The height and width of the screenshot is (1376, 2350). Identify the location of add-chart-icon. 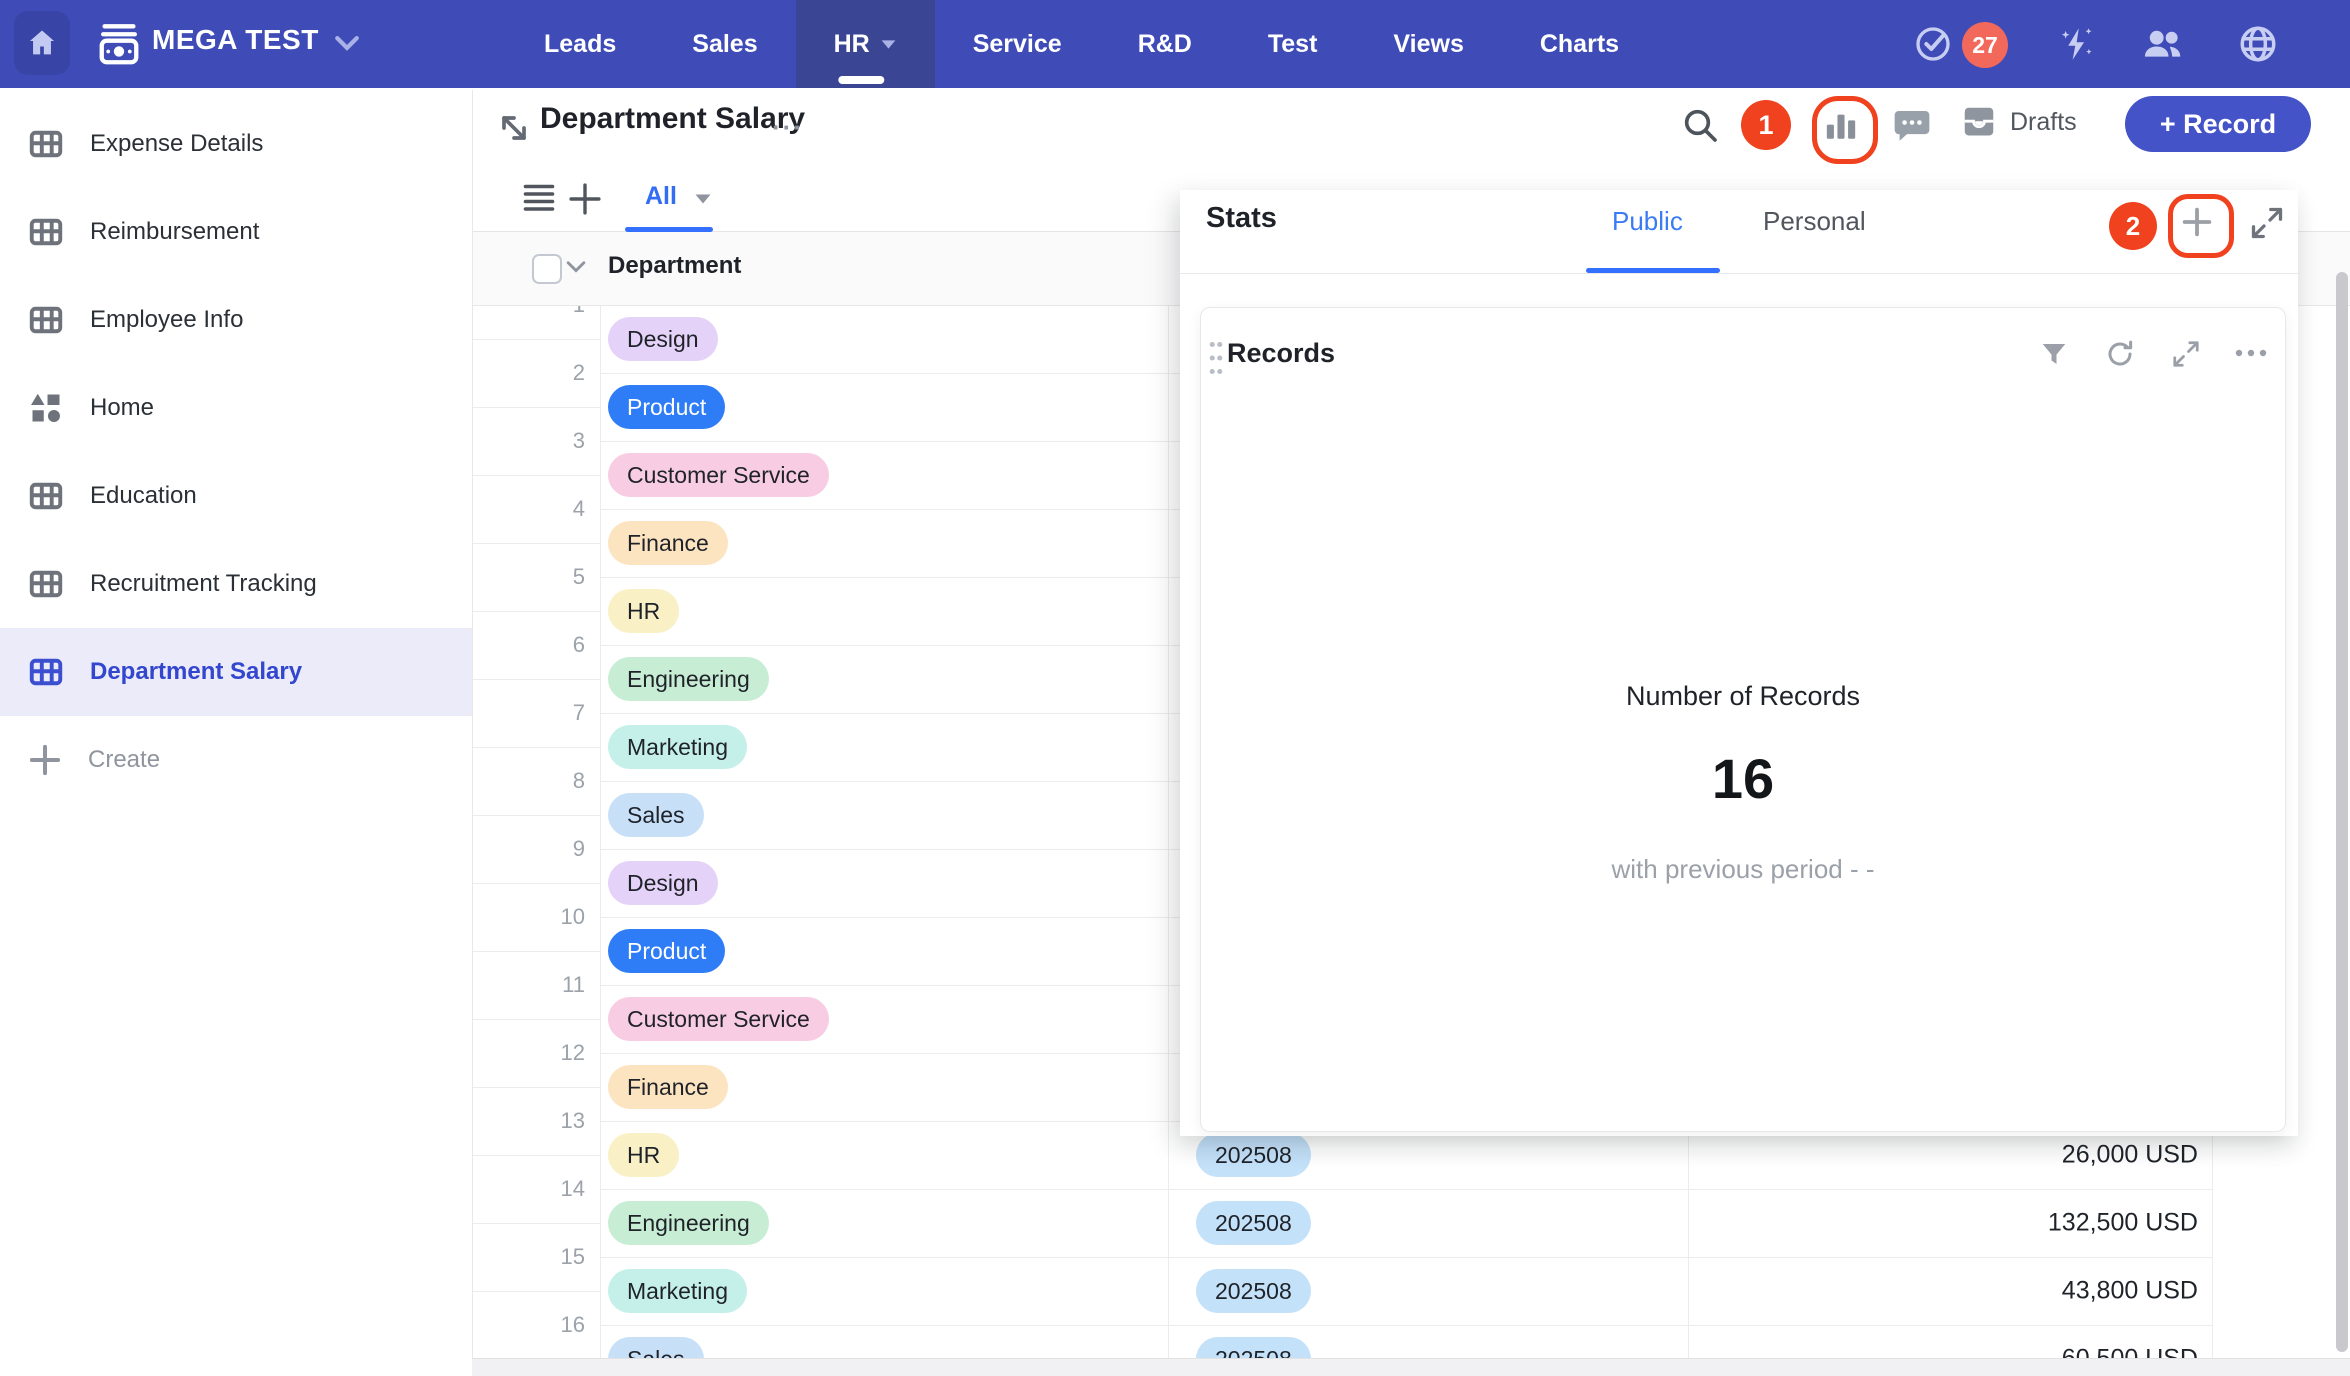
(2197, 222).